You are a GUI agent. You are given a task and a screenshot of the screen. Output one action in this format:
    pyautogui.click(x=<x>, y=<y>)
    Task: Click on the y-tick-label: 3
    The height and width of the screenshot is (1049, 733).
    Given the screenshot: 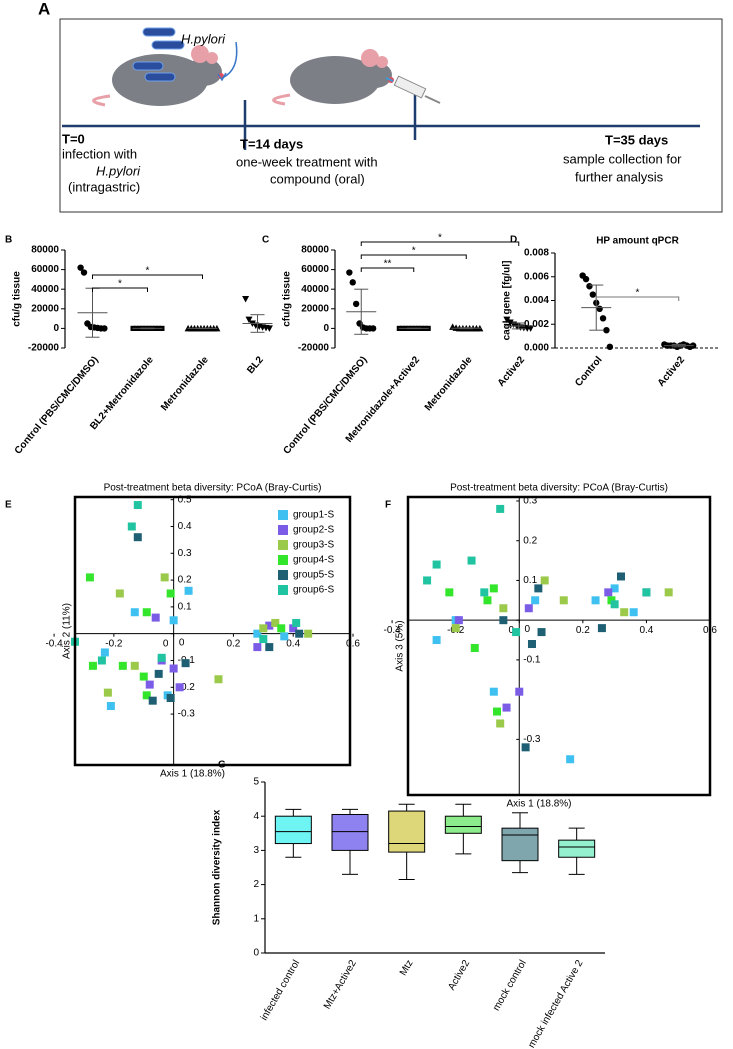 What is the action you would take?
    pyautogui.click(x=256, y=850)
    